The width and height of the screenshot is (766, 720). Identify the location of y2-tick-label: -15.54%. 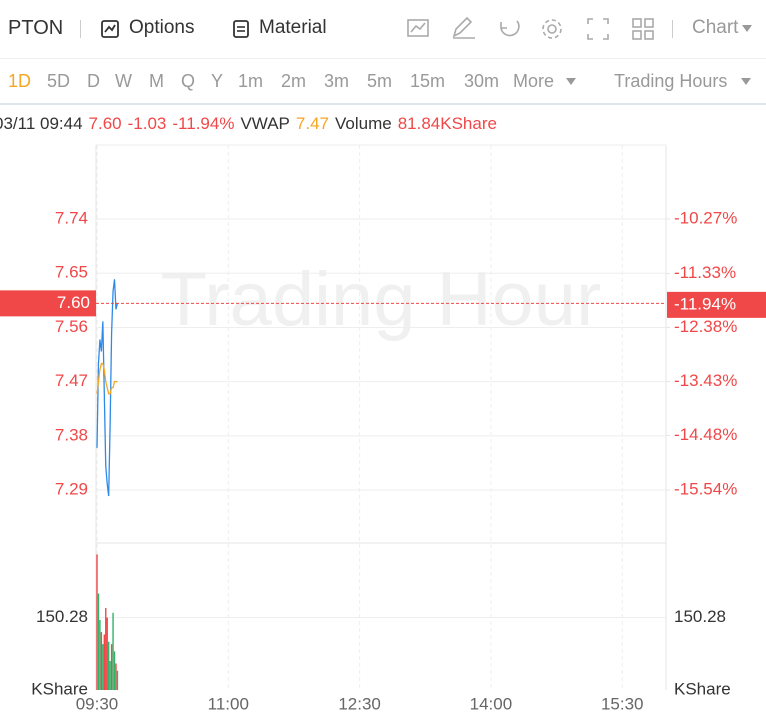
(705, 488).